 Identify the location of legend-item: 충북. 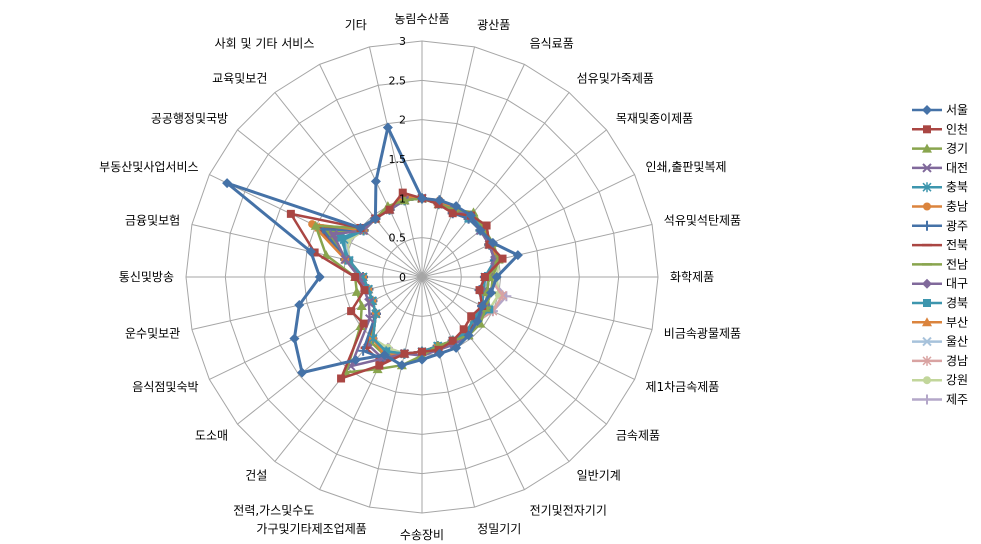
(940, 187).